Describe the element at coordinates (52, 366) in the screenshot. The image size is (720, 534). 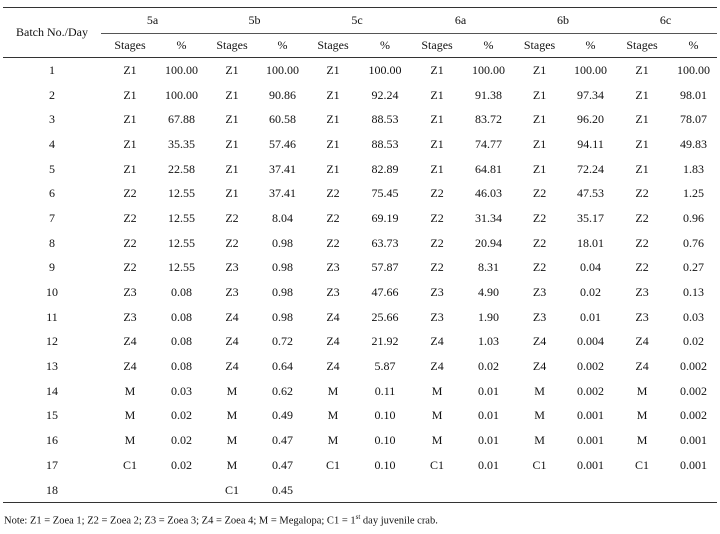
I see `day-cell: 13` at that location.